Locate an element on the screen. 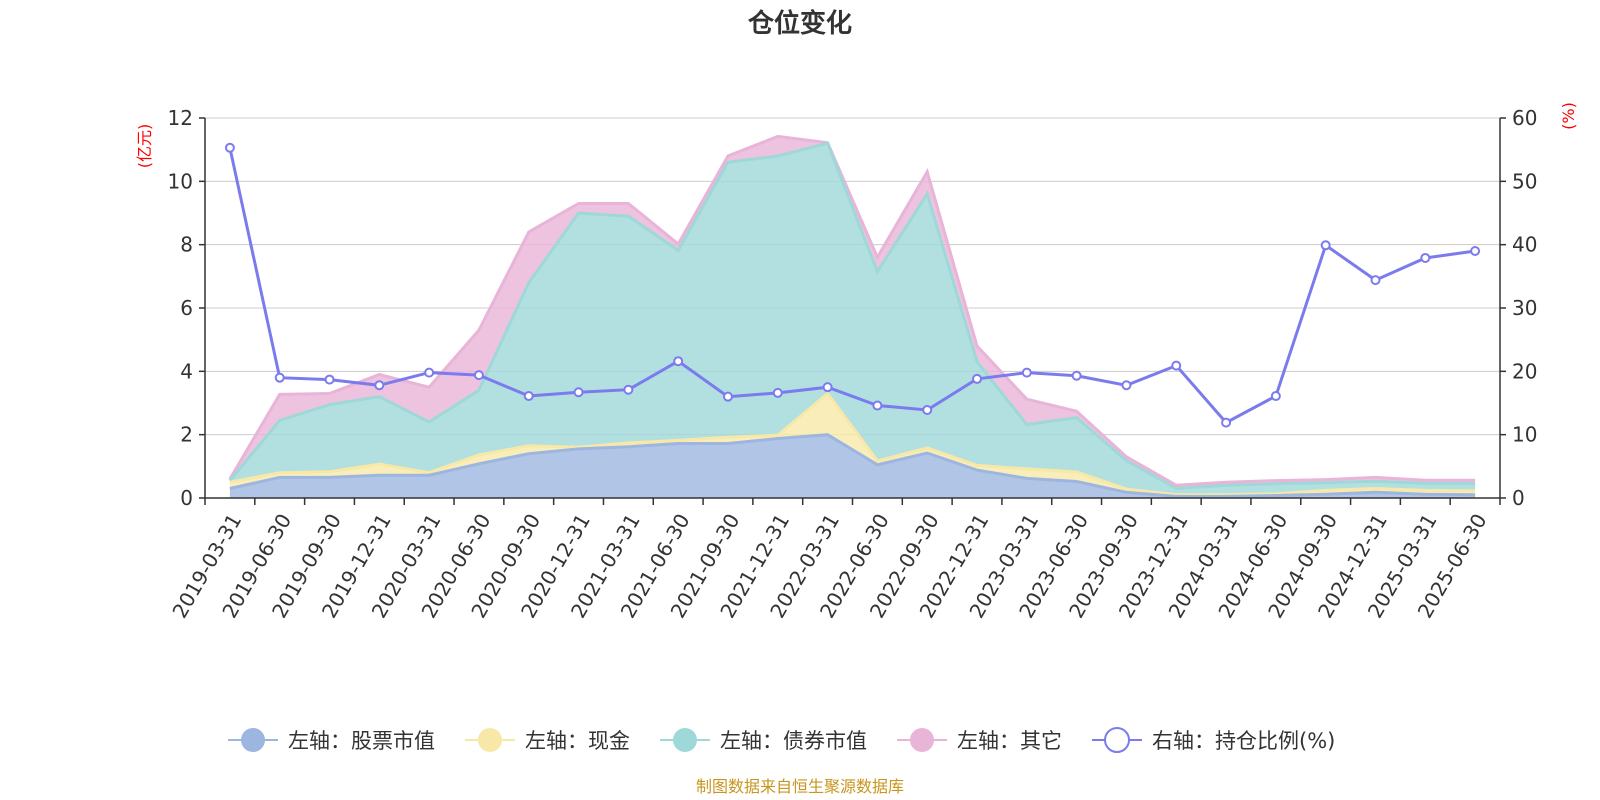 The height and width of the screenshot is (800, 1600). legend-item: 左轴：债券市值 is located at coordinates (763, 740).